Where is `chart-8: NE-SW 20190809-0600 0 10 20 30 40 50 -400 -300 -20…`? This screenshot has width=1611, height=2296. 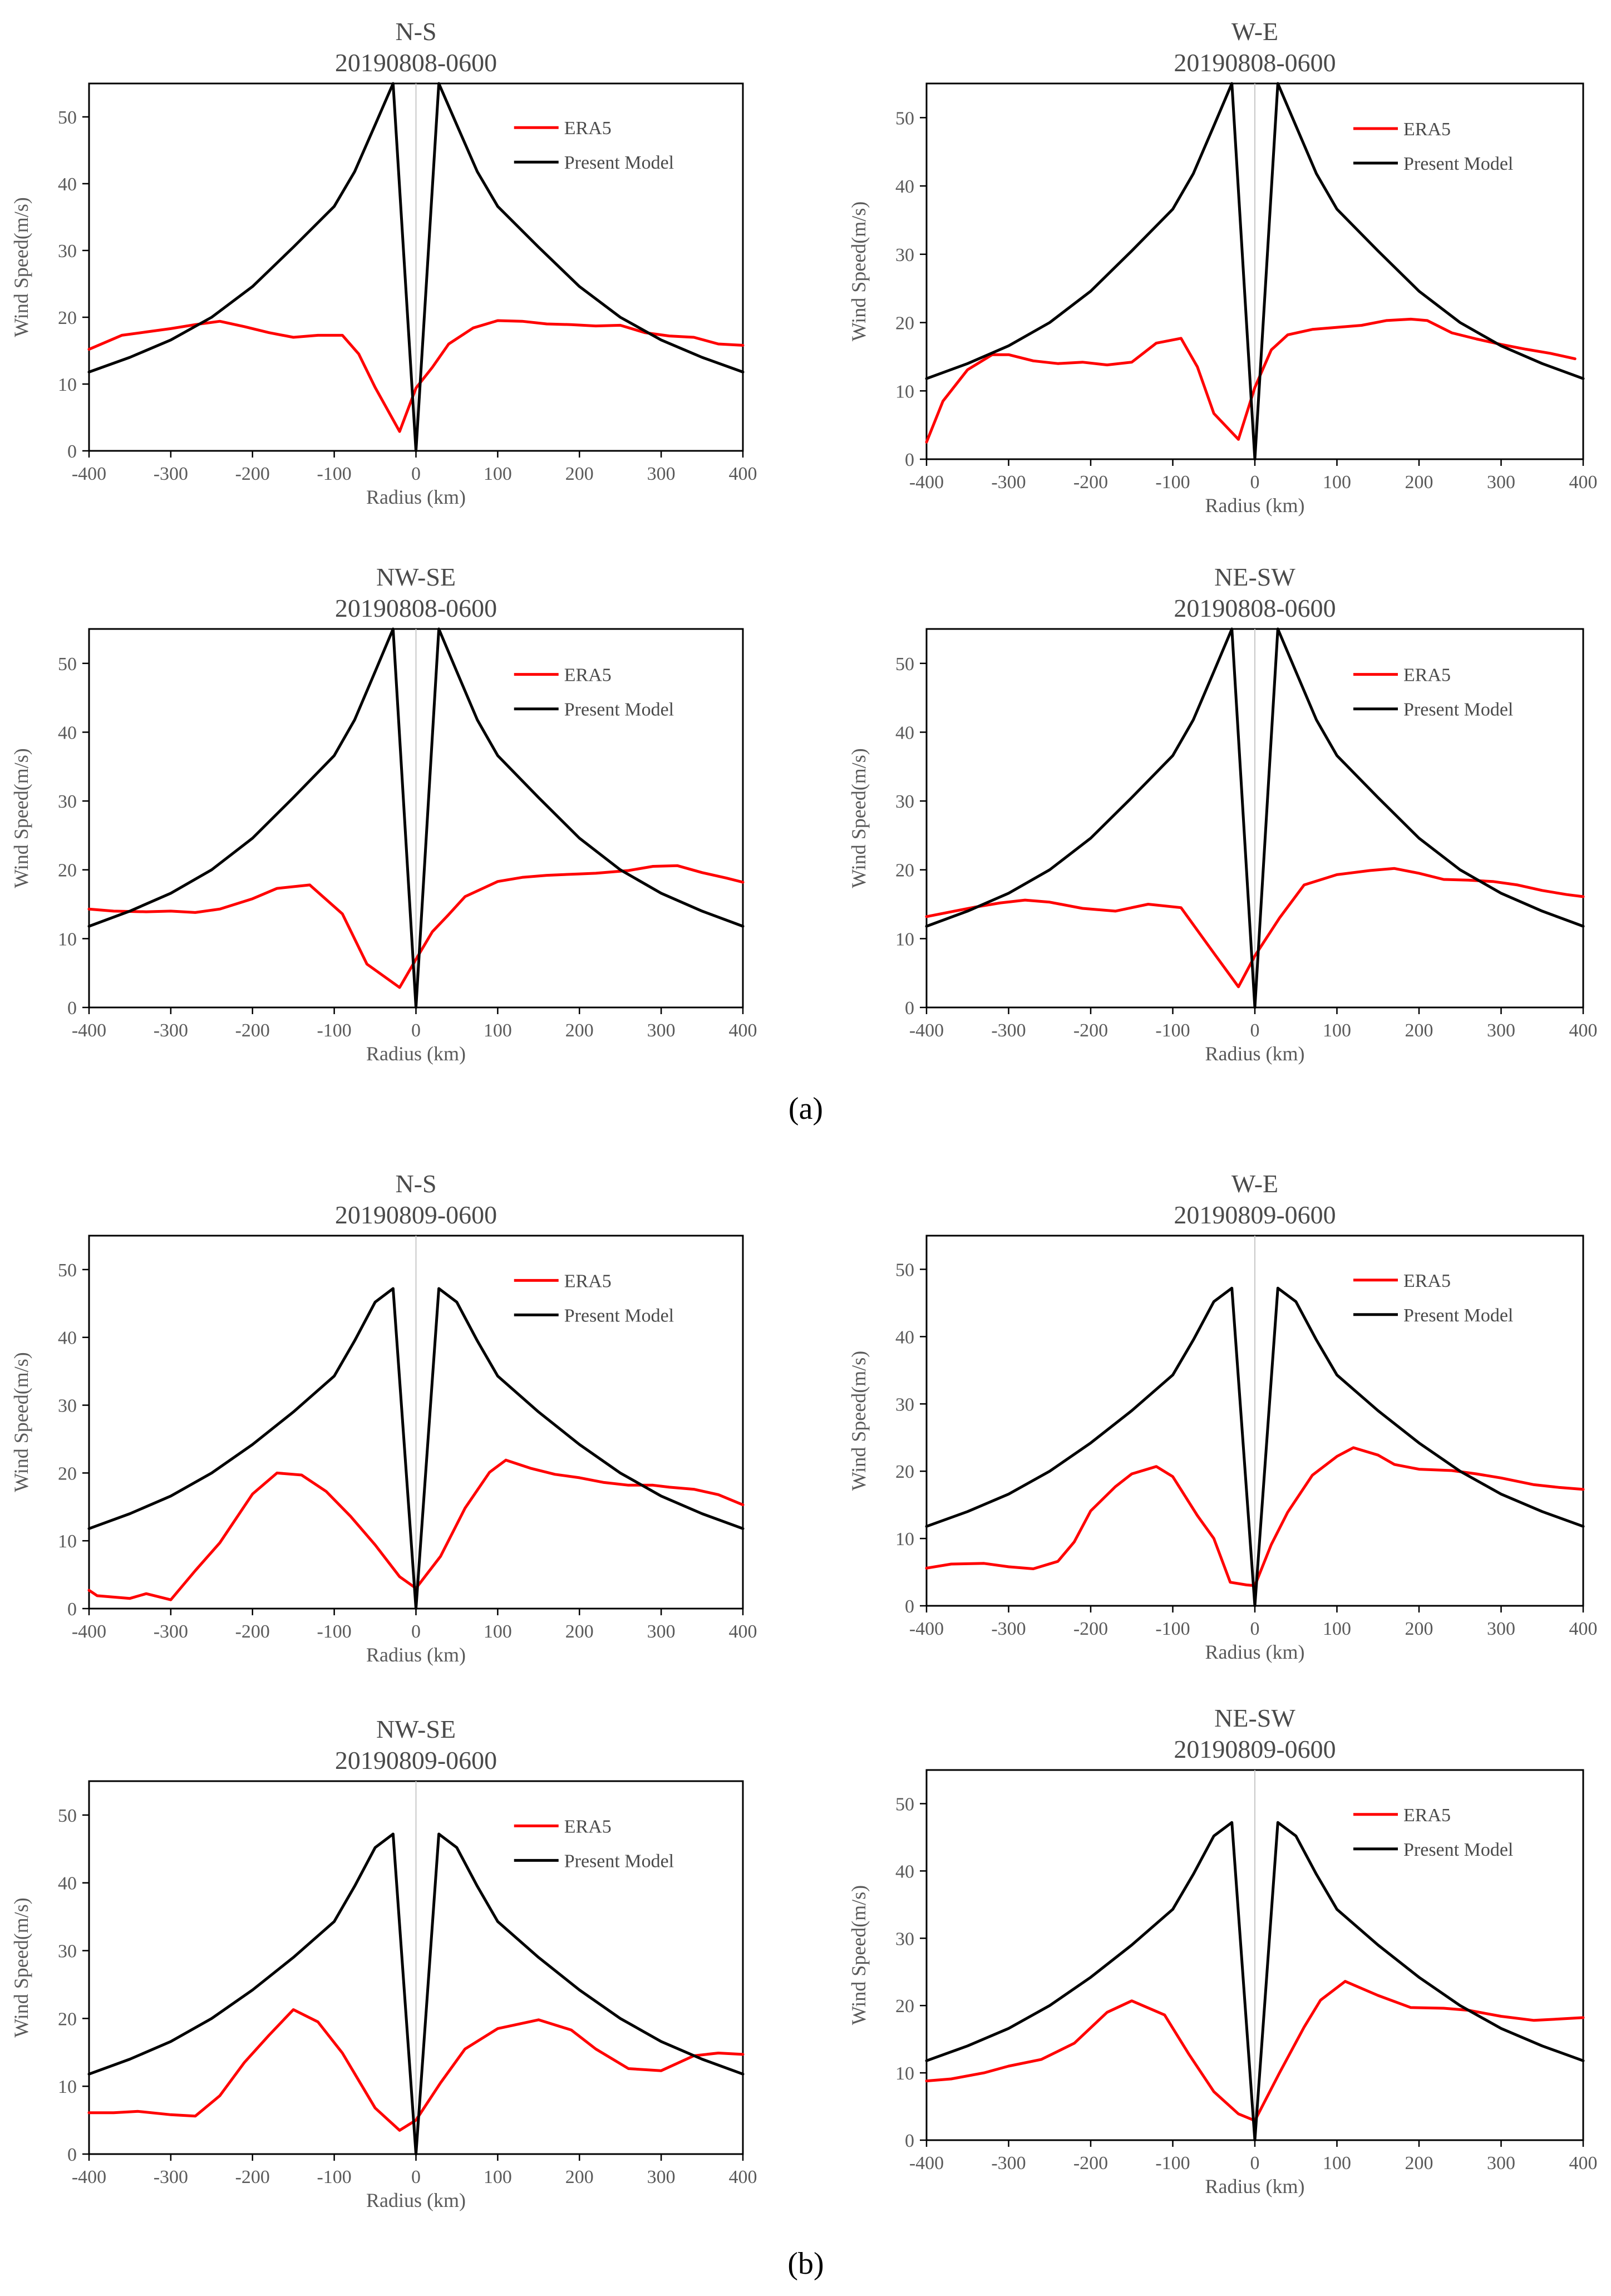
chart-8: NE-SW 20190809-0600 0 10 20 30 40 50 -400 -300 -20… is located at coordinates (1223, 1951).